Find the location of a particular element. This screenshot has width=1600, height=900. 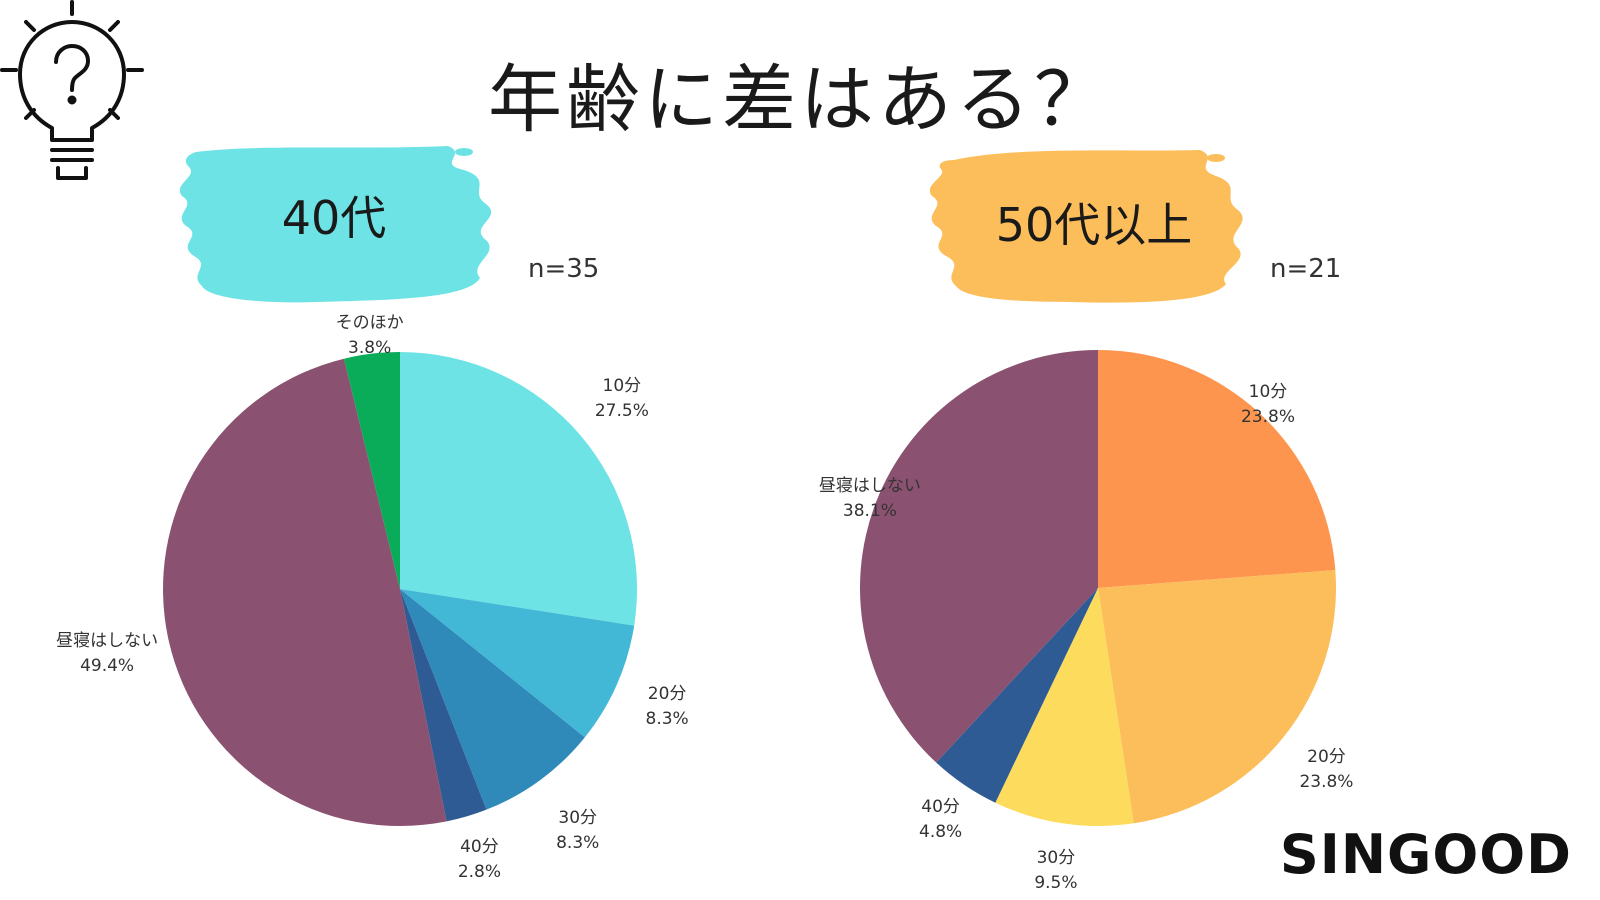

lightbulb-question-icon is located at coordinates (72, 90).